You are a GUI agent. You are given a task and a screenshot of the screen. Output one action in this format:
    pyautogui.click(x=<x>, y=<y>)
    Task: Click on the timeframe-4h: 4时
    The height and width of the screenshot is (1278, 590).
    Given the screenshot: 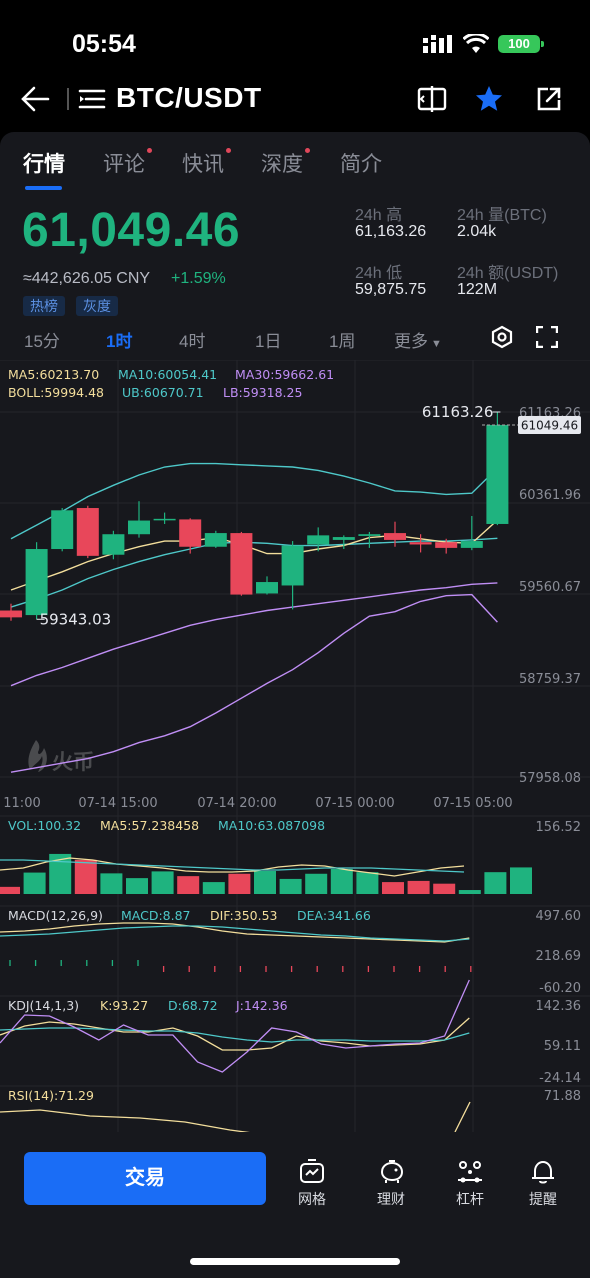 What is the action you would take?
    pyautogui.click(x=192, y=341)
    